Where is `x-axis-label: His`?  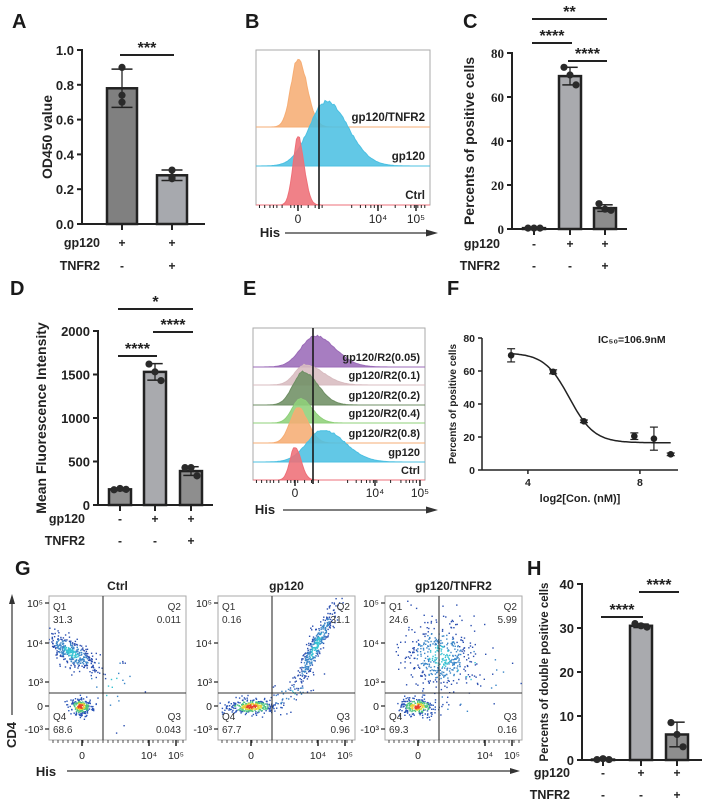
x-axis-label: His is located at coordinates (46, 771).